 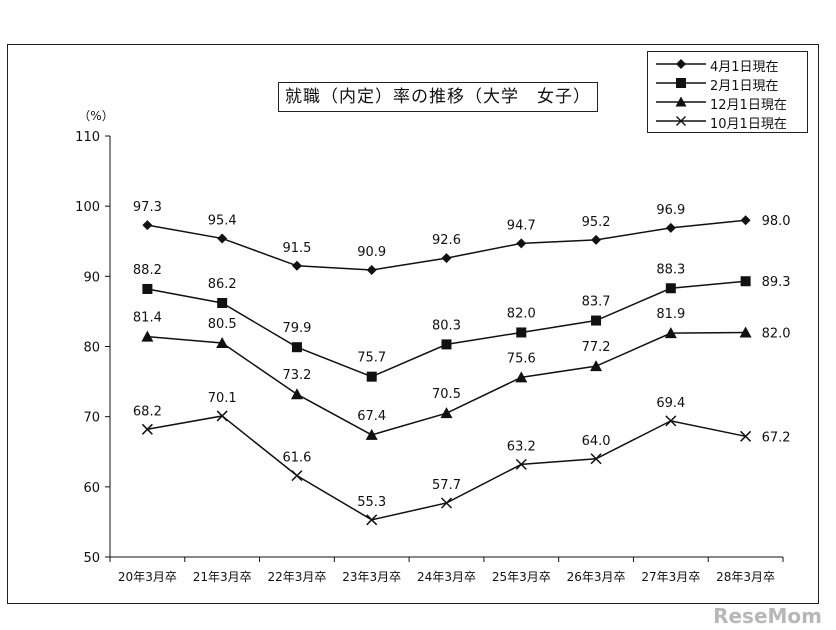 I want to click on x-tick-label: 21年3月卒, so click(x=222, y=577).